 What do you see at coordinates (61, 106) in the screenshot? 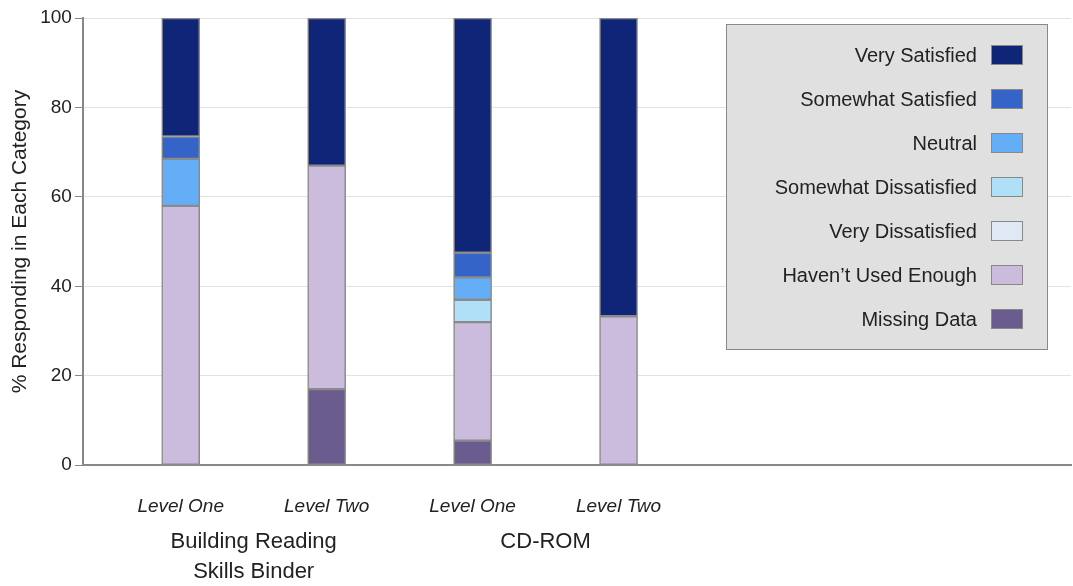
I see `y-tick-label: 80` at bounding box center [61, 106].